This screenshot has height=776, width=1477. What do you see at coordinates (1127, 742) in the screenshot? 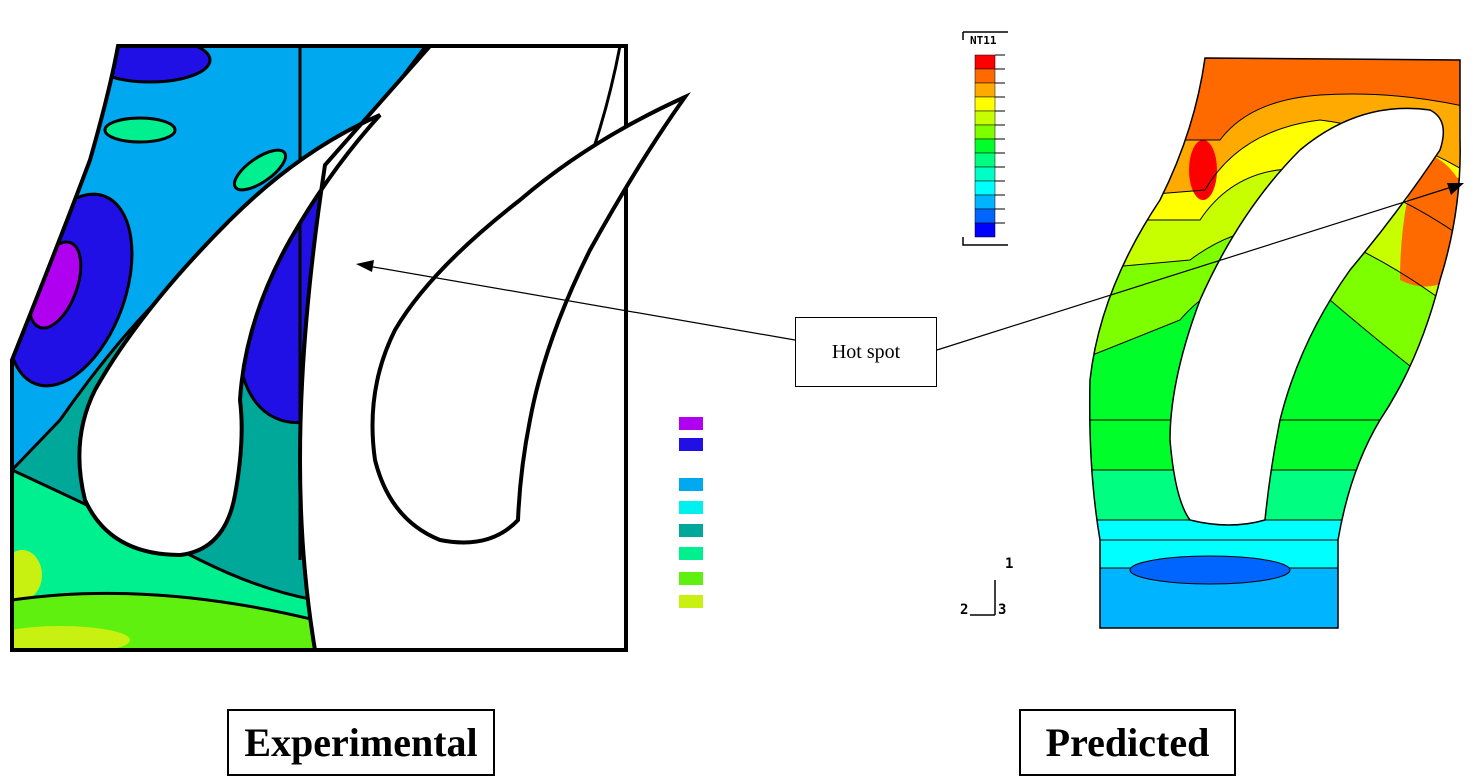
I see `predicted-caption: Predicted` at bounding box center [1127, 742].